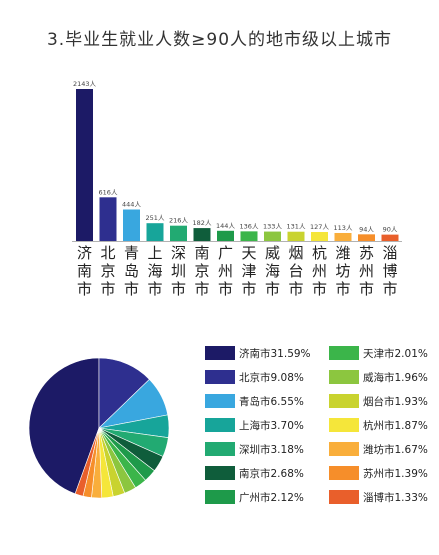 This screenshot has width=439, height=555. What do you see at coordinates (219, 40) in the screenshot?
I see `chart-title: 3.毕业生就业人数≥90人的地市级以上城市` at bounding box center [219, 40].